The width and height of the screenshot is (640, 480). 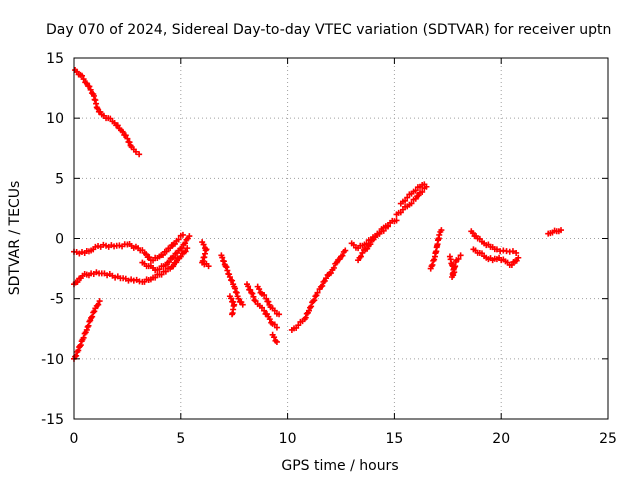 I want to click on y-axis-title: SDTVAR / TECUs, so click(x=15, y=238).